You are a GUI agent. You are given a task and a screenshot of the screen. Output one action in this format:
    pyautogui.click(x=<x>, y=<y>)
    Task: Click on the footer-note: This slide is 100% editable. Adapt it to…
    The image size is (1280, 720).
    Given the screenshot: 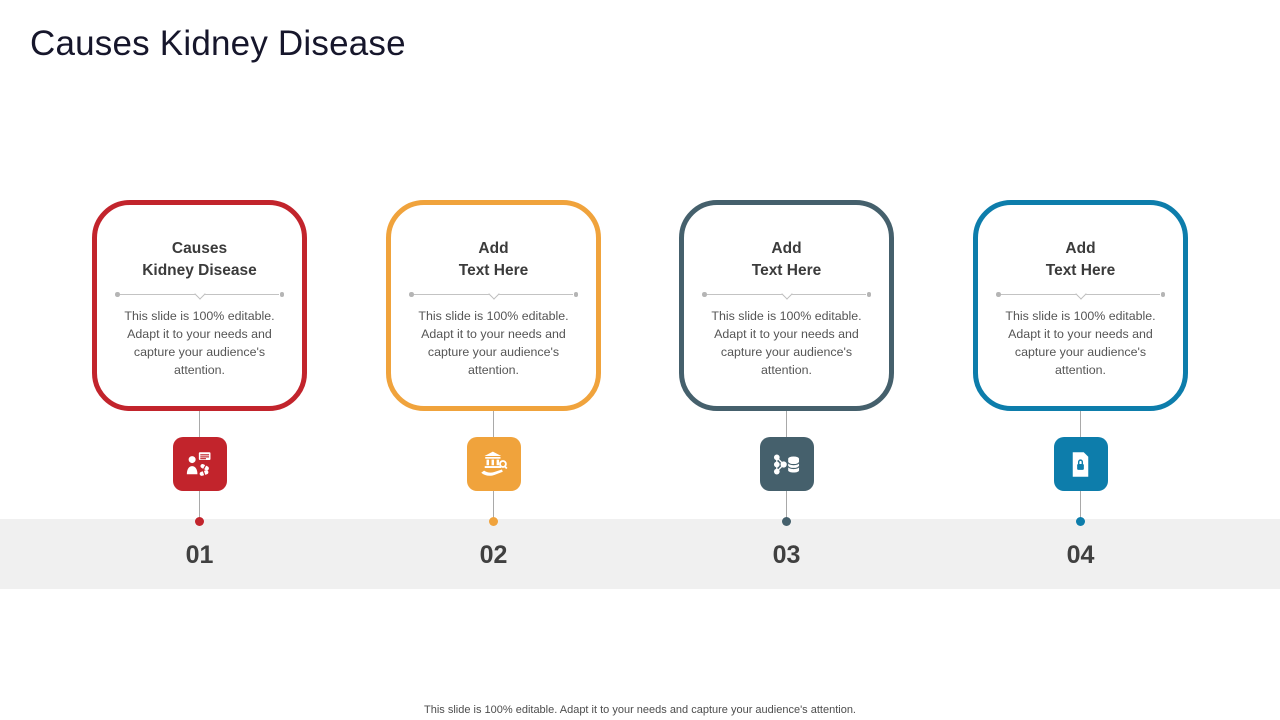 What is the action you would take?
    pyautogui.click(x=640, y=710)
    